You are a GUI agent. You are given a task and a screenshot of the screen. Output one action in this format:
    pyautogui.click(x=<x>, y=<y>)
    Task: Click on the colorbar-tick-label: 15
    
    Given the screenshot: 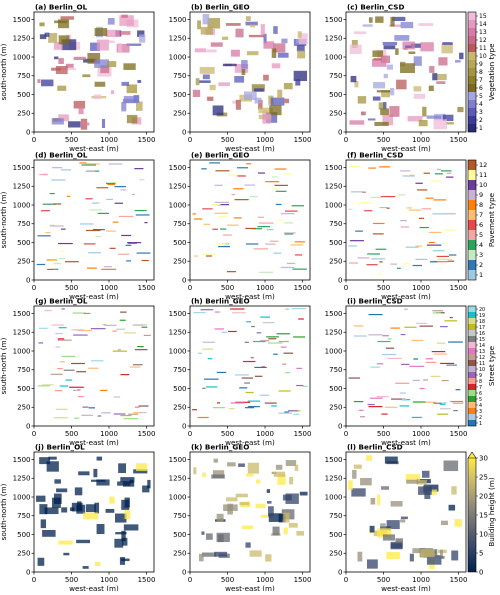 What is the action you would take?
    pyautogui.click(x=483, y=16)
    